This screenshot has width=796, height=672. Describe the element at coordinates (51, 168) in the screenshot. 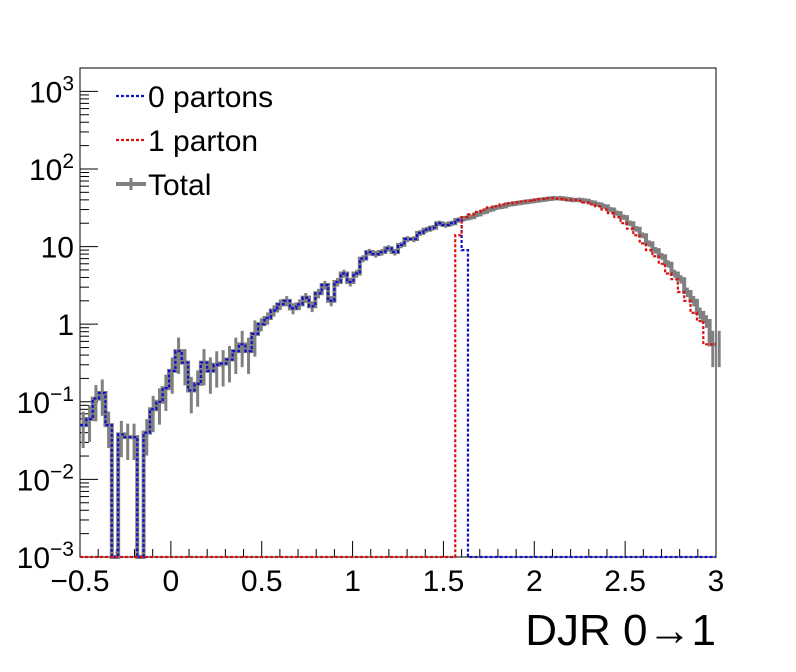

I see `y-tick-label: 10²` at that location.